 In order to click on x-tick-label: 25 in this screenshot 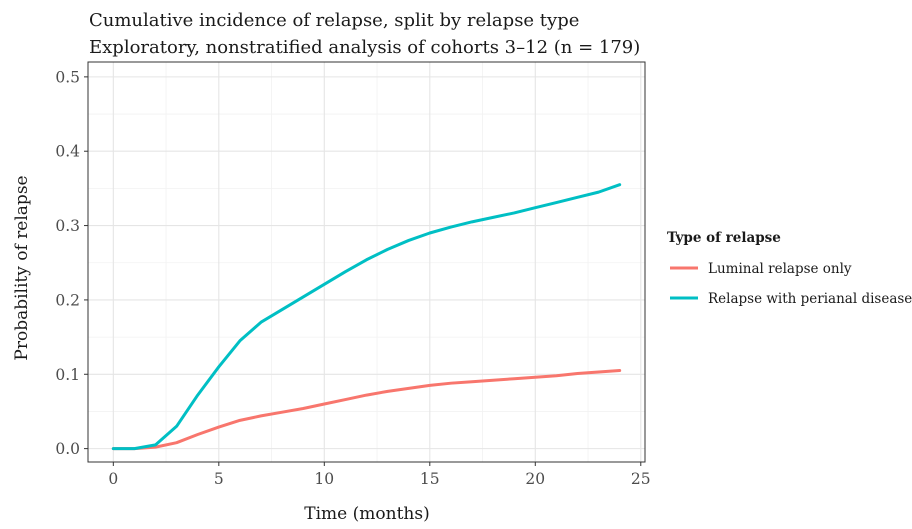, I will do `click(641, 479)`.